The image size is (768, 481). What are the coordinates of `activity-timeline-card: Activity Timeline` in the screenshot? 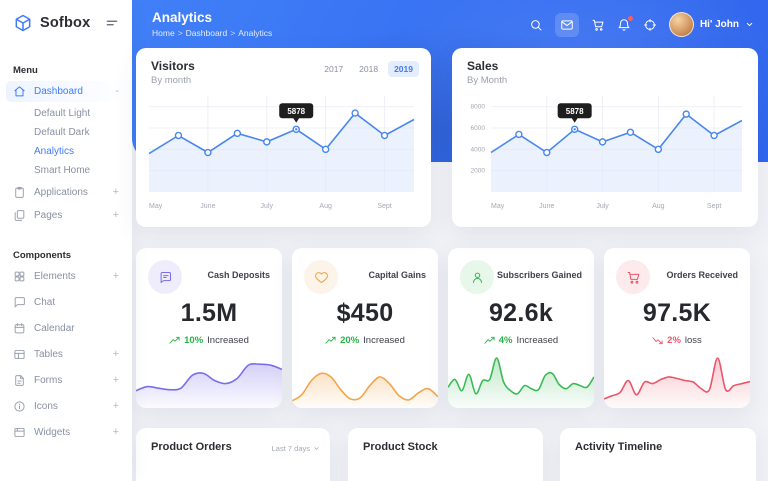 It's located at (658, 454).